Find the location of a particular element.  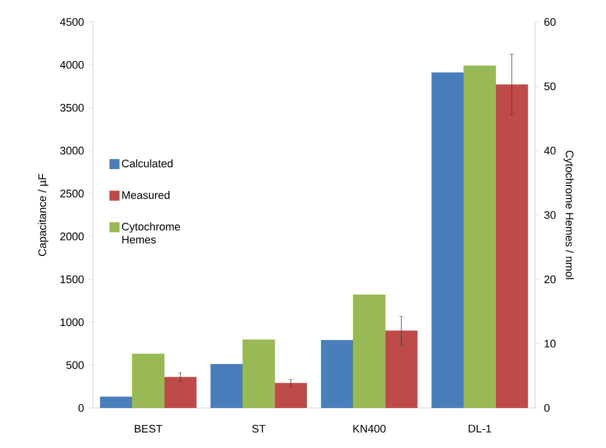

y2-tick-label: 60 is located at coordinates (550, 22).